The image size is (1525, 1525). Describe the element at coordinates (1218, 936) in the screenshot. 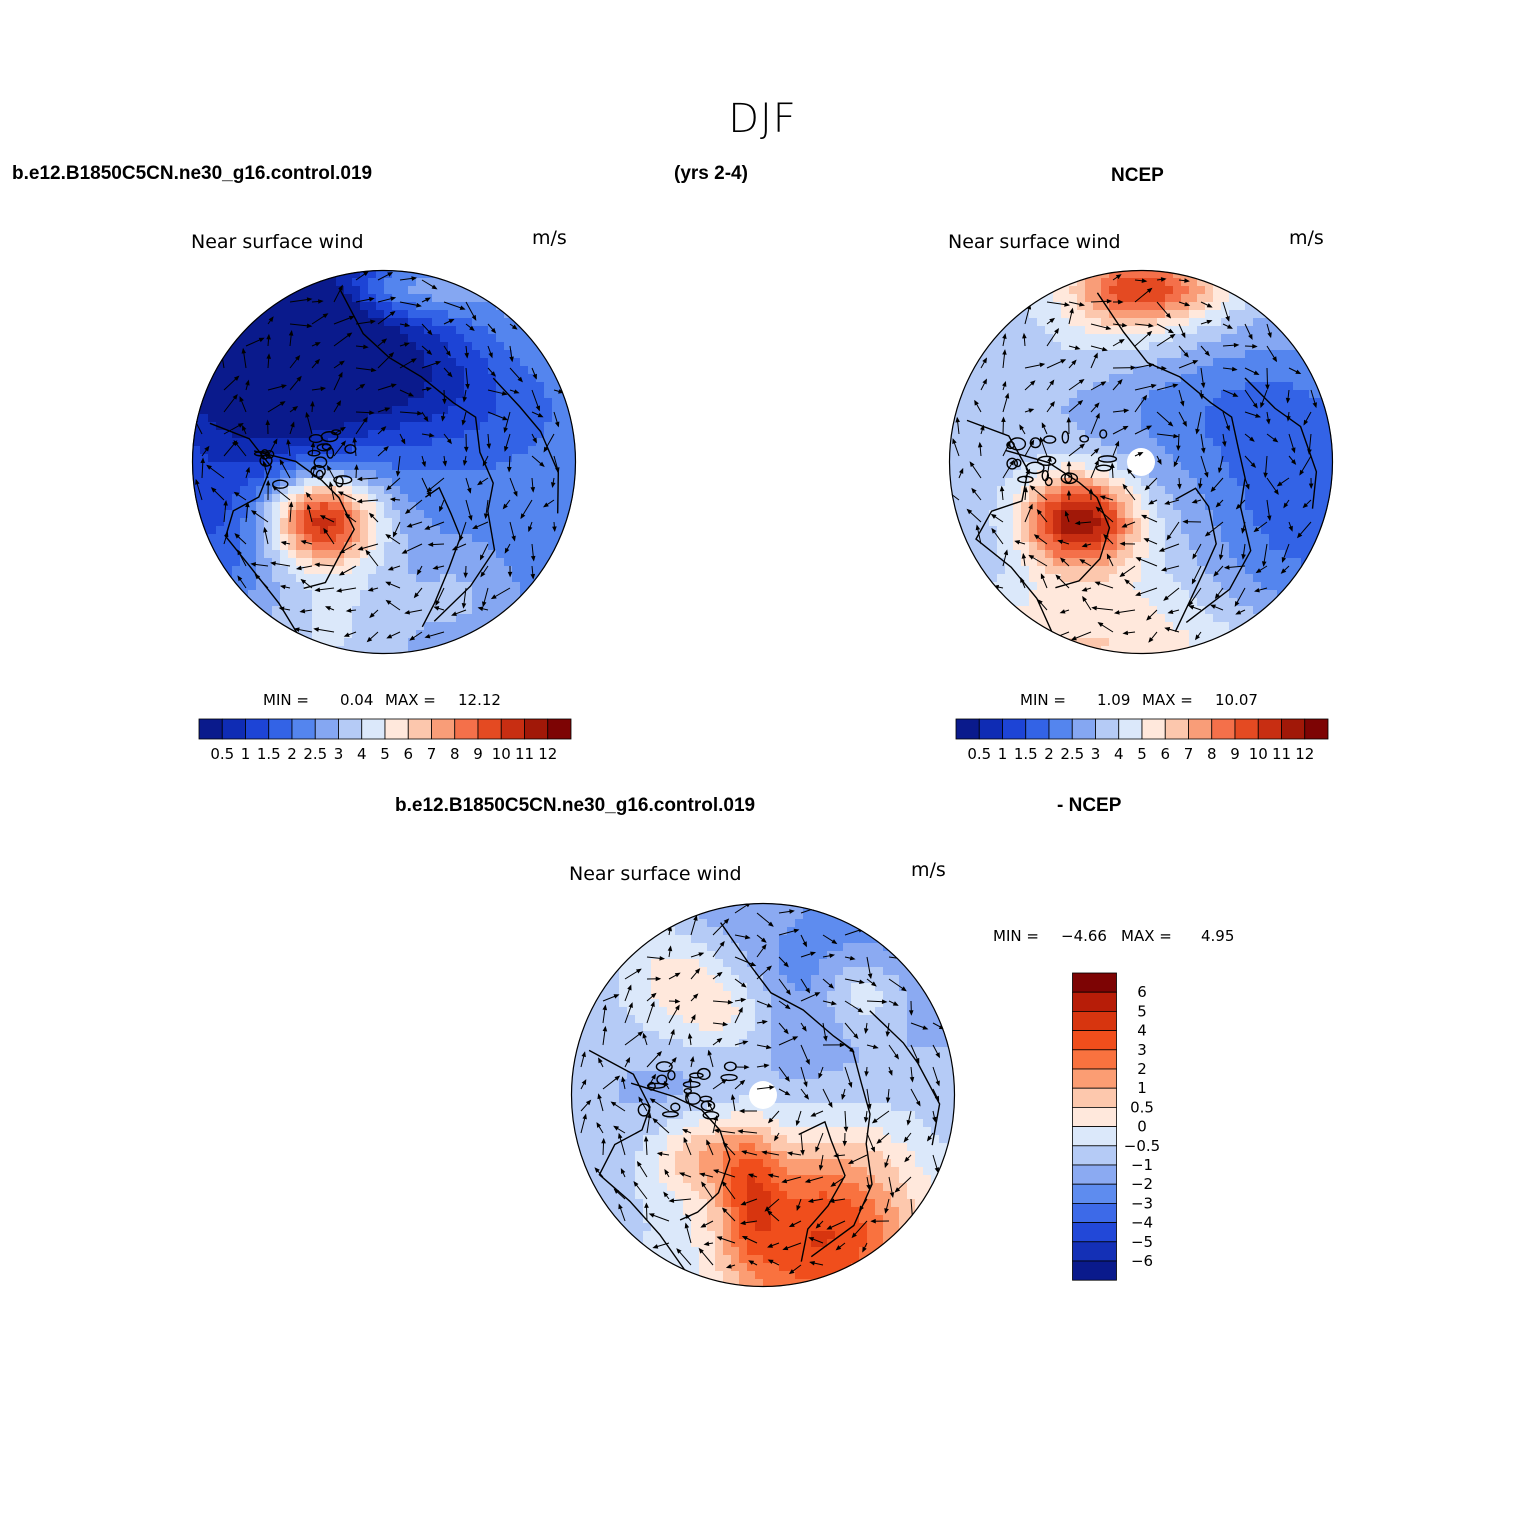

I see `panel-diff-max-value: 4.95` at that location.